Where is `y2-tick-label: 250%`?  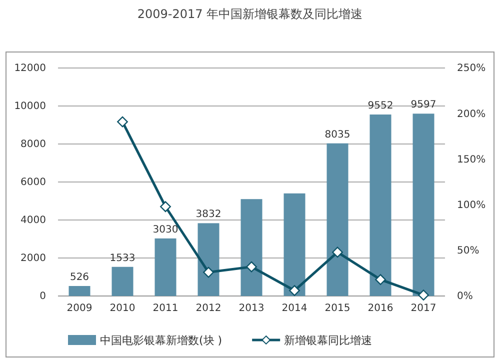
y2-tick-label: 250% is located at coordinates (471, 68).